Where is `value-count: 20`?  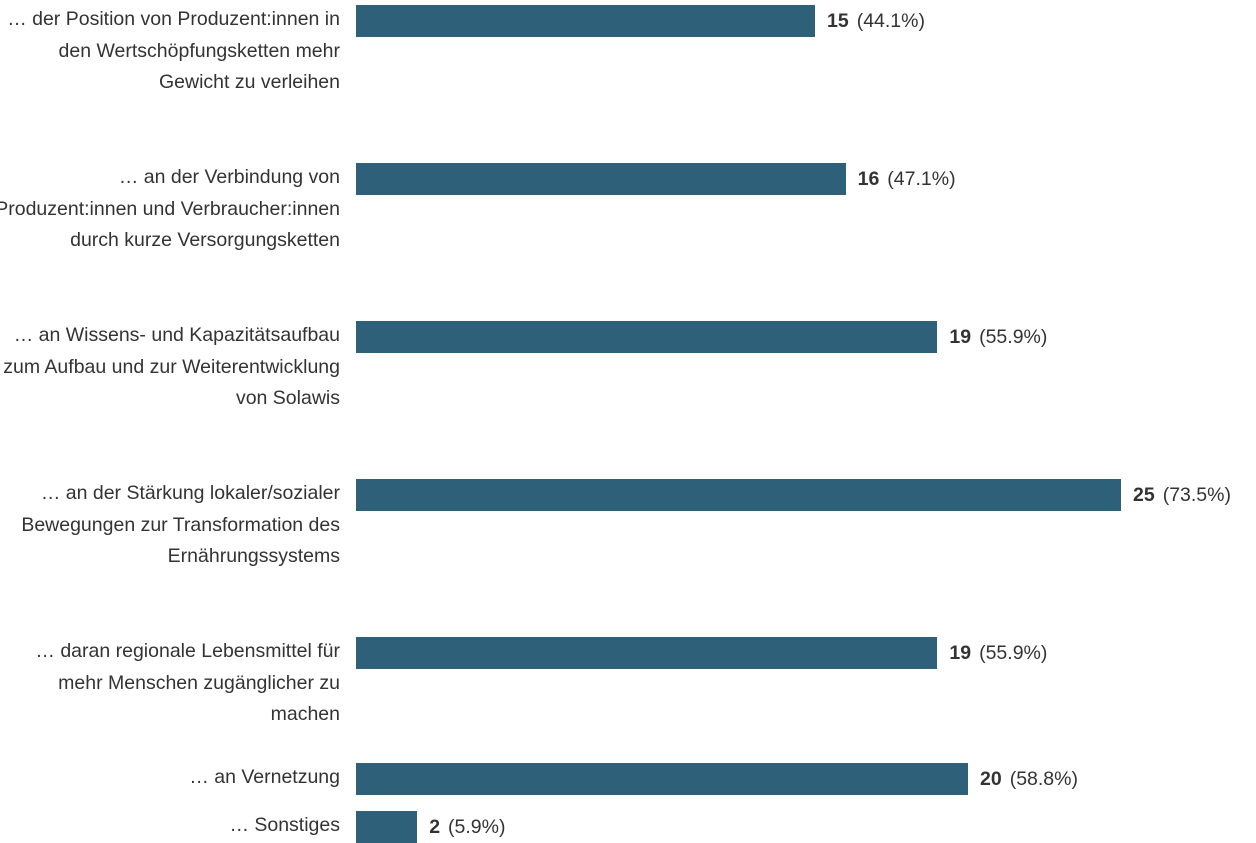 value-count: 20 is located at coordinates (991, 779).